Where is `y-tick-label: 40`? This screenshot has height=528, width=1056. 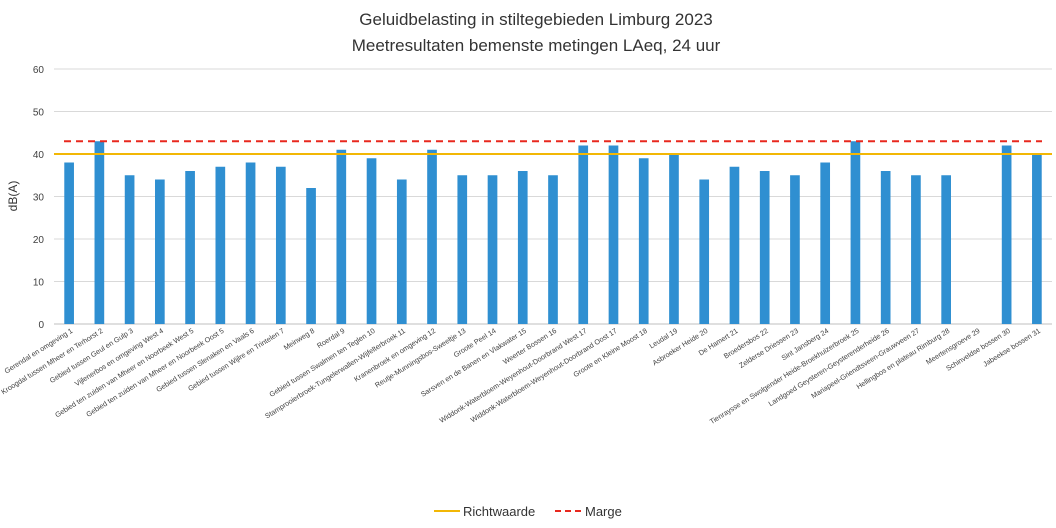
y-tick-label: 40 is located at coordinates (39, 155).